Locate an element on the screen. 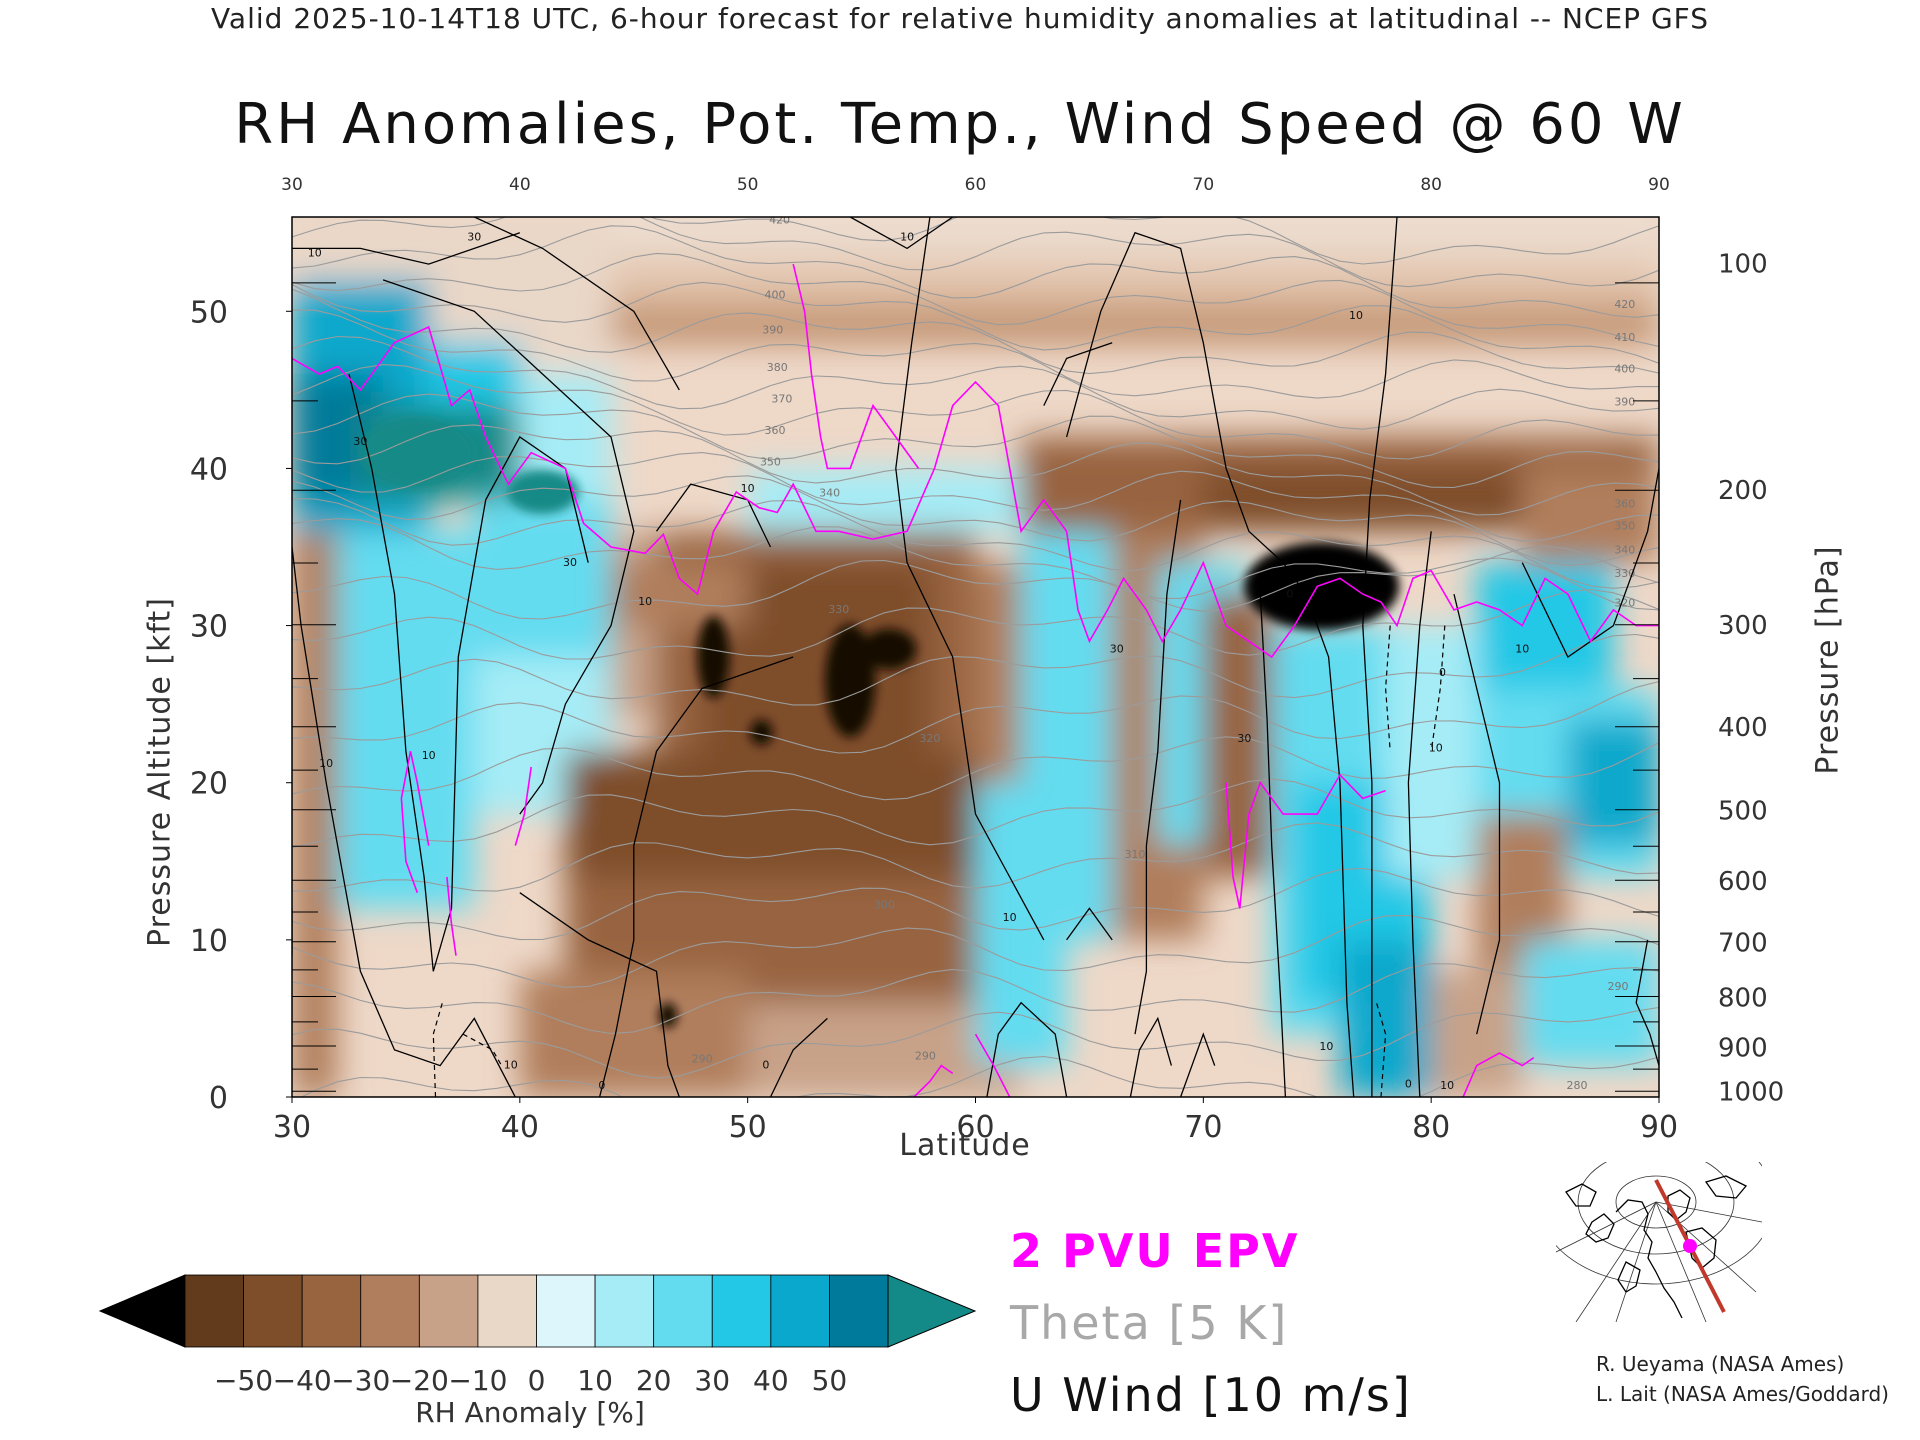  pressure-tick-label: 200 is located at coordinates (1743, 491).